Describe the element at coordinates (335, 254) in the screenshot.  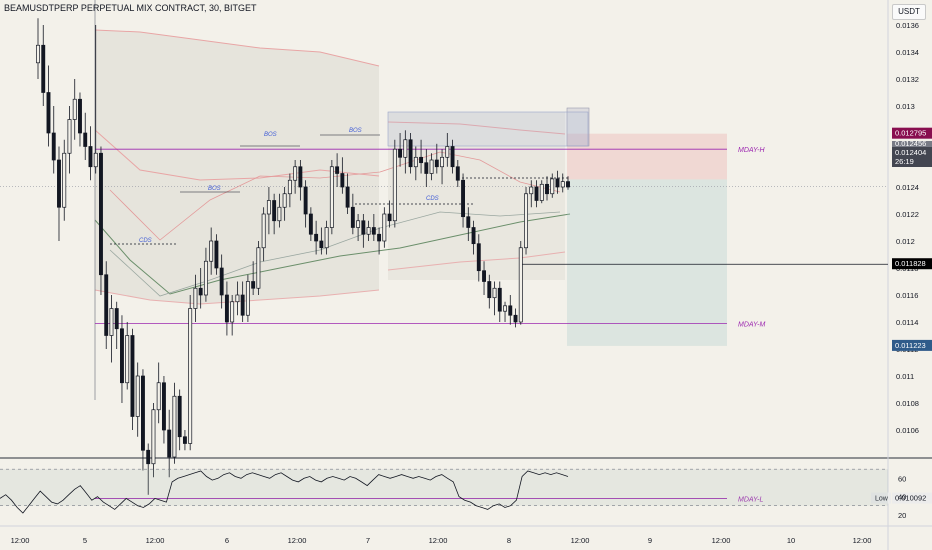
I see `outer-band-line` at that location.